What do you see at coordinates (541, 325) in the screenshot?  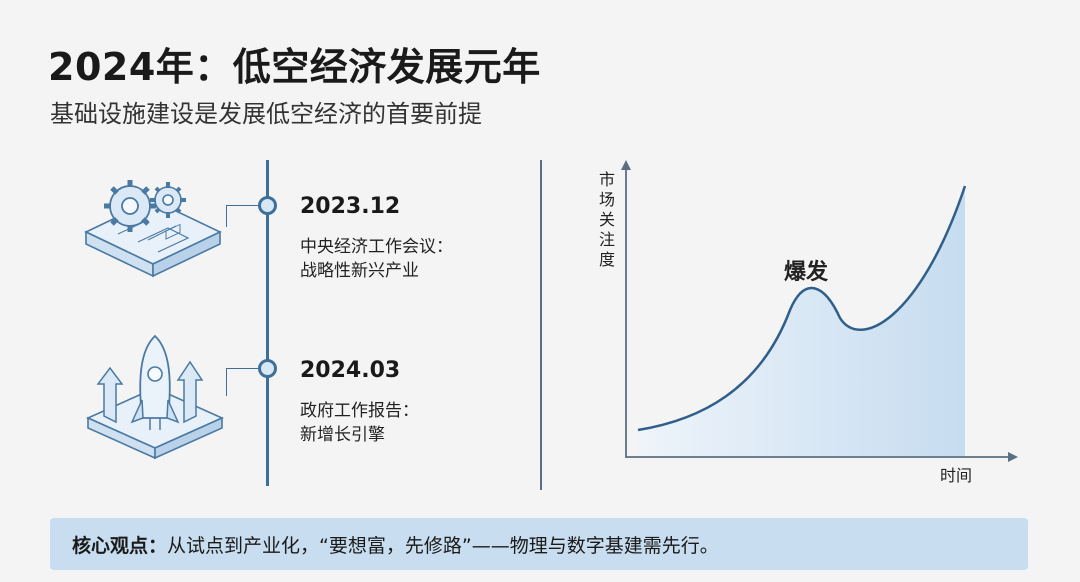 I see `section-divider` at bounding box center [541, 325].